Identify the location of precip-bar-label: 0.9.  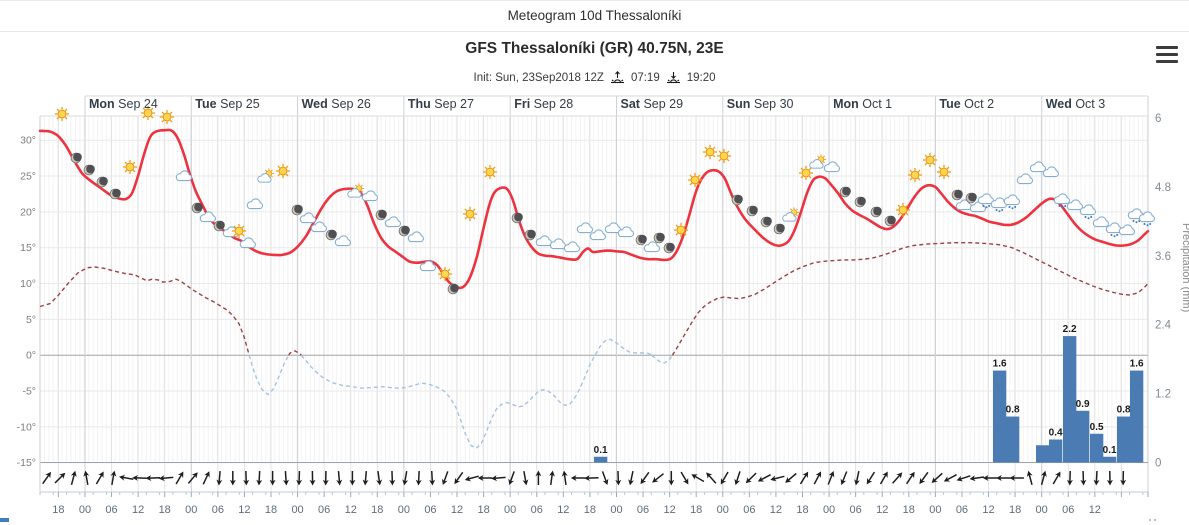
(1083, 404).